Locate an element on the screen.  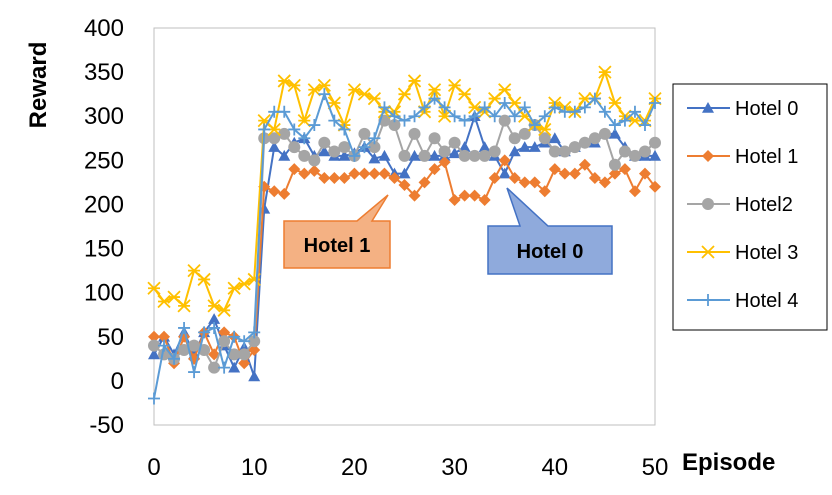
x-tick-label: 40 is located at coordinates (554, 467).